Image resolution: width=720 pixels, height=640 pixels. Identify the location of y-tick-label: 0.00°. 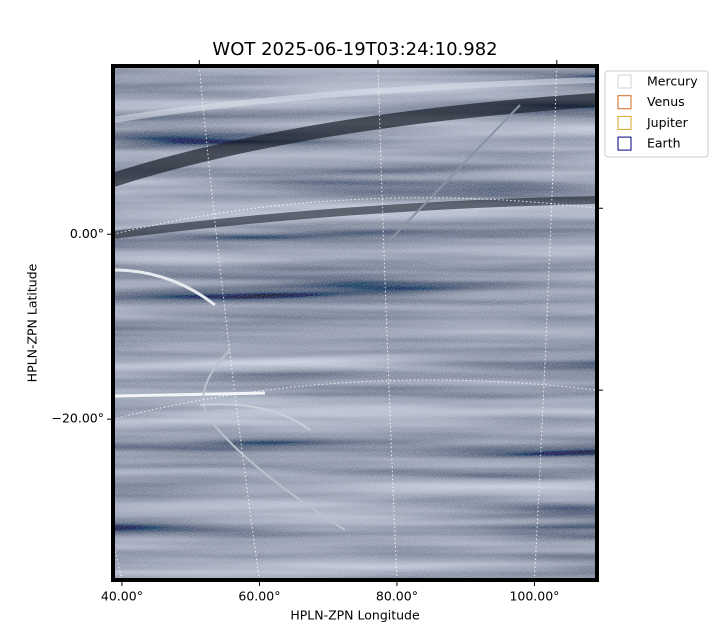
(87, 233).